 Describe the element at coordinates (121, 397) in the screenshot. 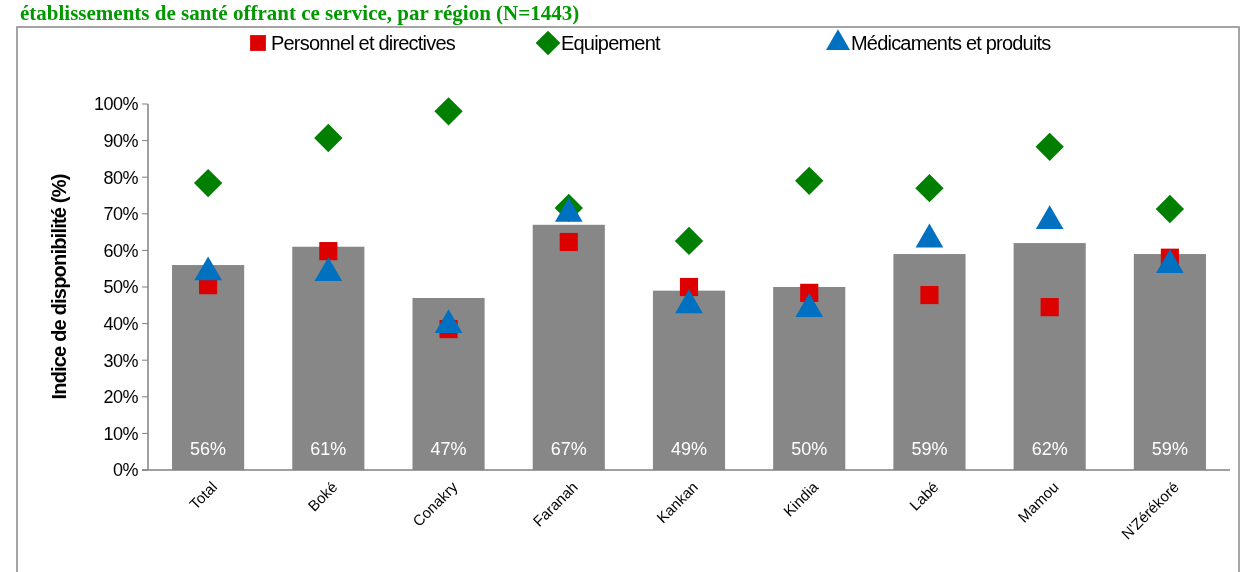

I see `y-tick-label: 20%` at that location.